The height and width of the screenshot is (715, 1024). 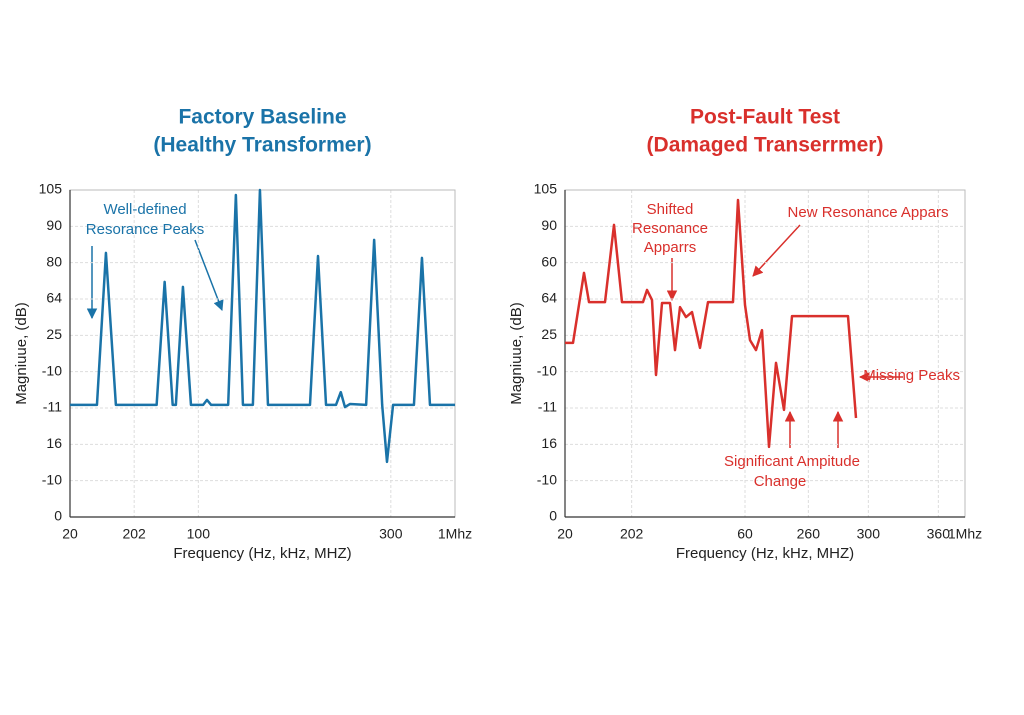 What do you see at coordinates (670, 247) in the screenshot?
I see `annotation: Apparrs` at bounding box center [670, 247].